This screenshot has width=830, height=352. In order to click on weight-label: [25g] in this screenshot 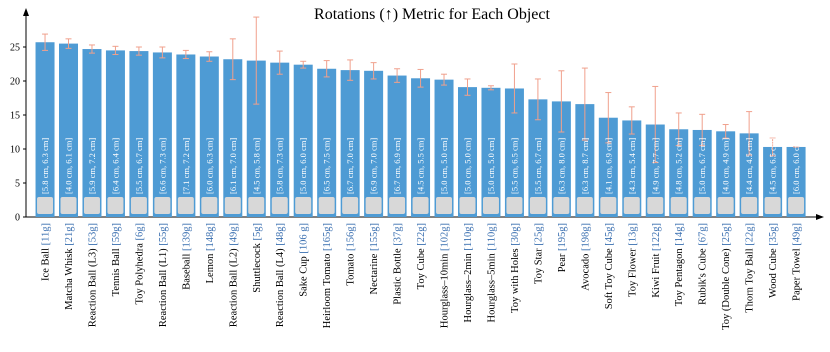, I will do `click(538, 234)`.